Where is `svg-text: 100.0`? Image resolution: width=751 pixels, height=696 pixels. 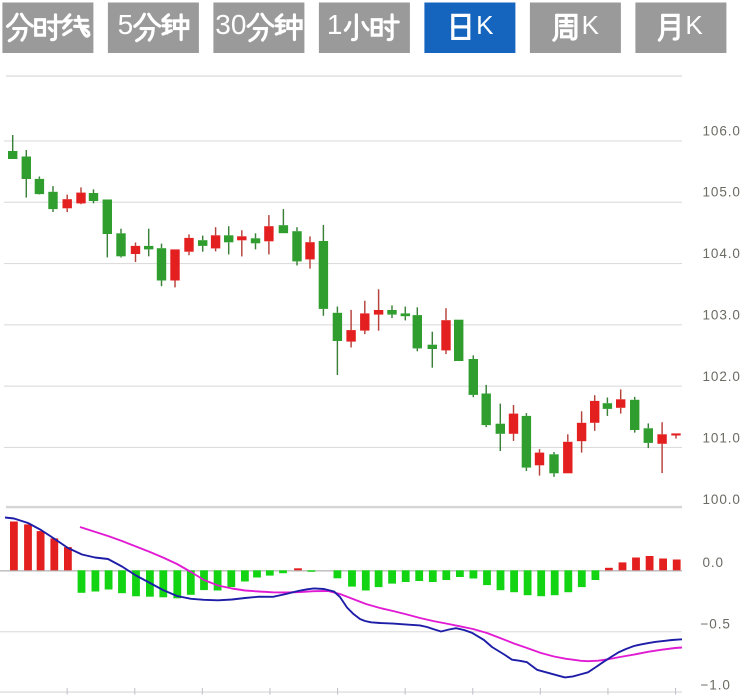 svg-text: 100.0 is located at coordinates (722, 499).